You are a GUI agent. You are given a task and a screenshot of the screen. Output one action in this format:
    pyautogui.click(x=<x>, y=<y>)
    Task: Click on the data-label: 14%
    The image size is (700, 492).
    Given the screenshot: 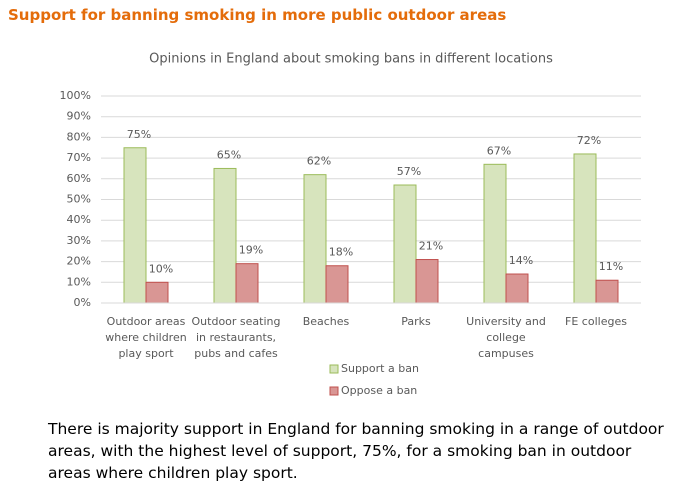 What is the action you would take?
    pyautogui.click(x=521, y=260)
    